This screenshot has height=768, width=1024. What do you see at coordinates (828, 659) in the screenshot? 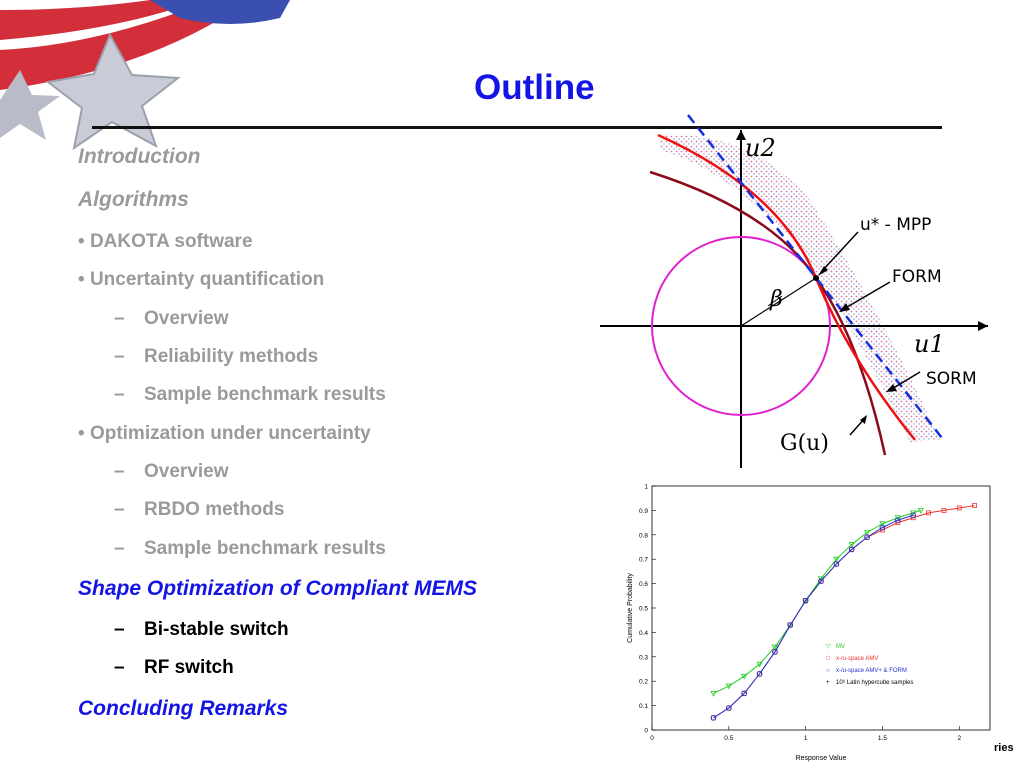
I see `legend-amv-marker: □` at bounding box center [828, 659].